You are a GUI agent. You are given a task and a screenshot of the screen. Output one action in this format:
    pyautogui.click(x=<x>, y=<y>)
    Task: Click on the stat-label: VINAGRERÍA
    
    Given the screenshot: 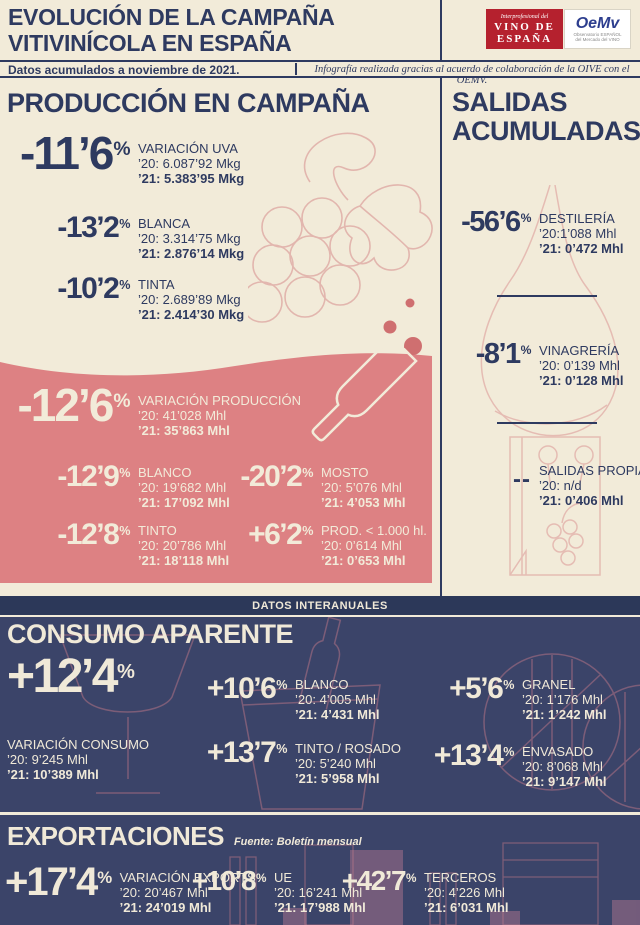 What is the action you would take?
    pyautogui.click(x=579, y=350)
    